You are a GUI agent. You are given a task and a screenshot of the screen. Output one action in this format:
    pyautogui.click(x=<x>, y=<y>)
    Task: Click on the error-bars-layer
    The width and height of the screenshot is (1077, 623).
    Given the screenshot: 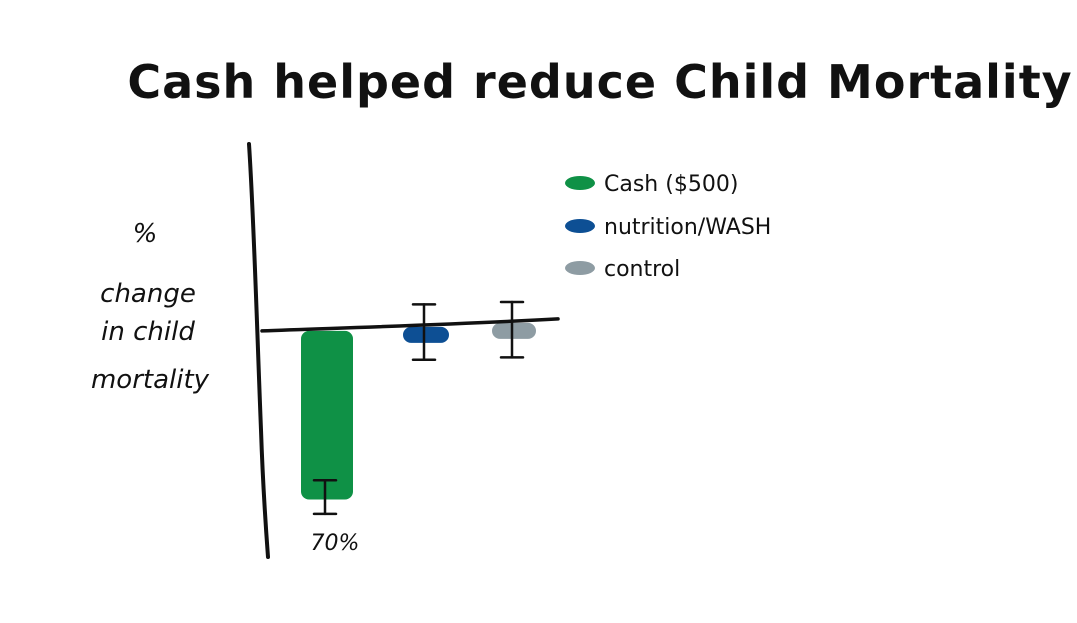 What is the action you would take?
    pyautogui.click(x=418, y=408)
    